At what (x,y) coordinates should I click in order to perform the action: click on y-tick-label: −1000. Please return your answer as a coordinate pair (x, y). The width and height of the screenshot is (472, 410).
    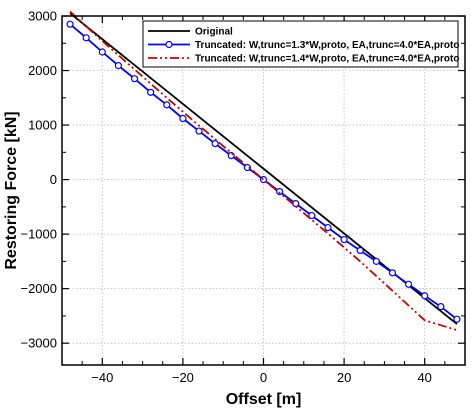
    Looking at the image, I should click on (38, 234).